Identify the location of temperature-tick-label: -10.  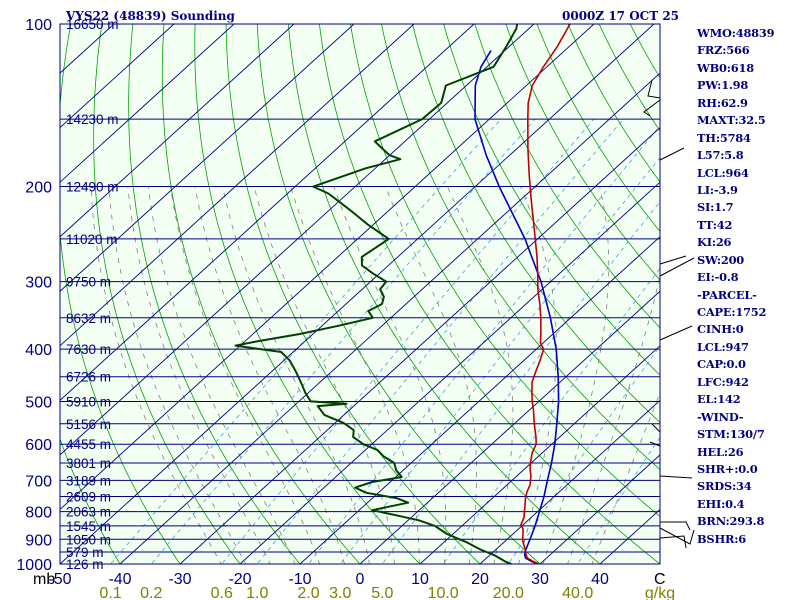
(299, 579).